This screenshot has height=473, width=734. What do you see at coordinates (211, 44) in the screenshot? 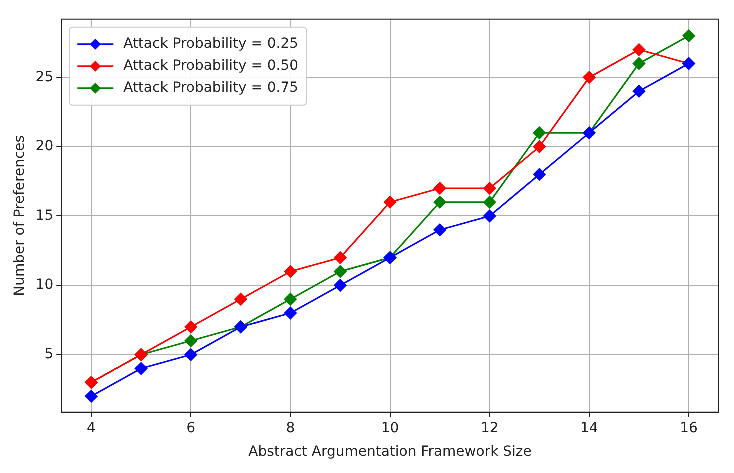
I see `legend-label: Attack Probability = 0.25` at bounding box center [211, 44].